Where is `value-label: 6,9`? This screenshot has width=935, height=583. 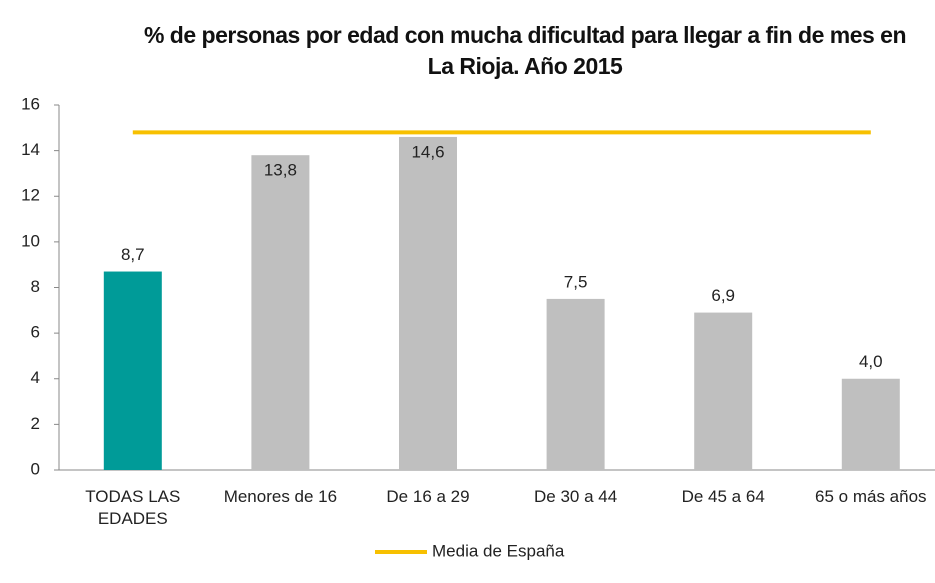 value-label: 6,9 is located at coordinates (723, 295).